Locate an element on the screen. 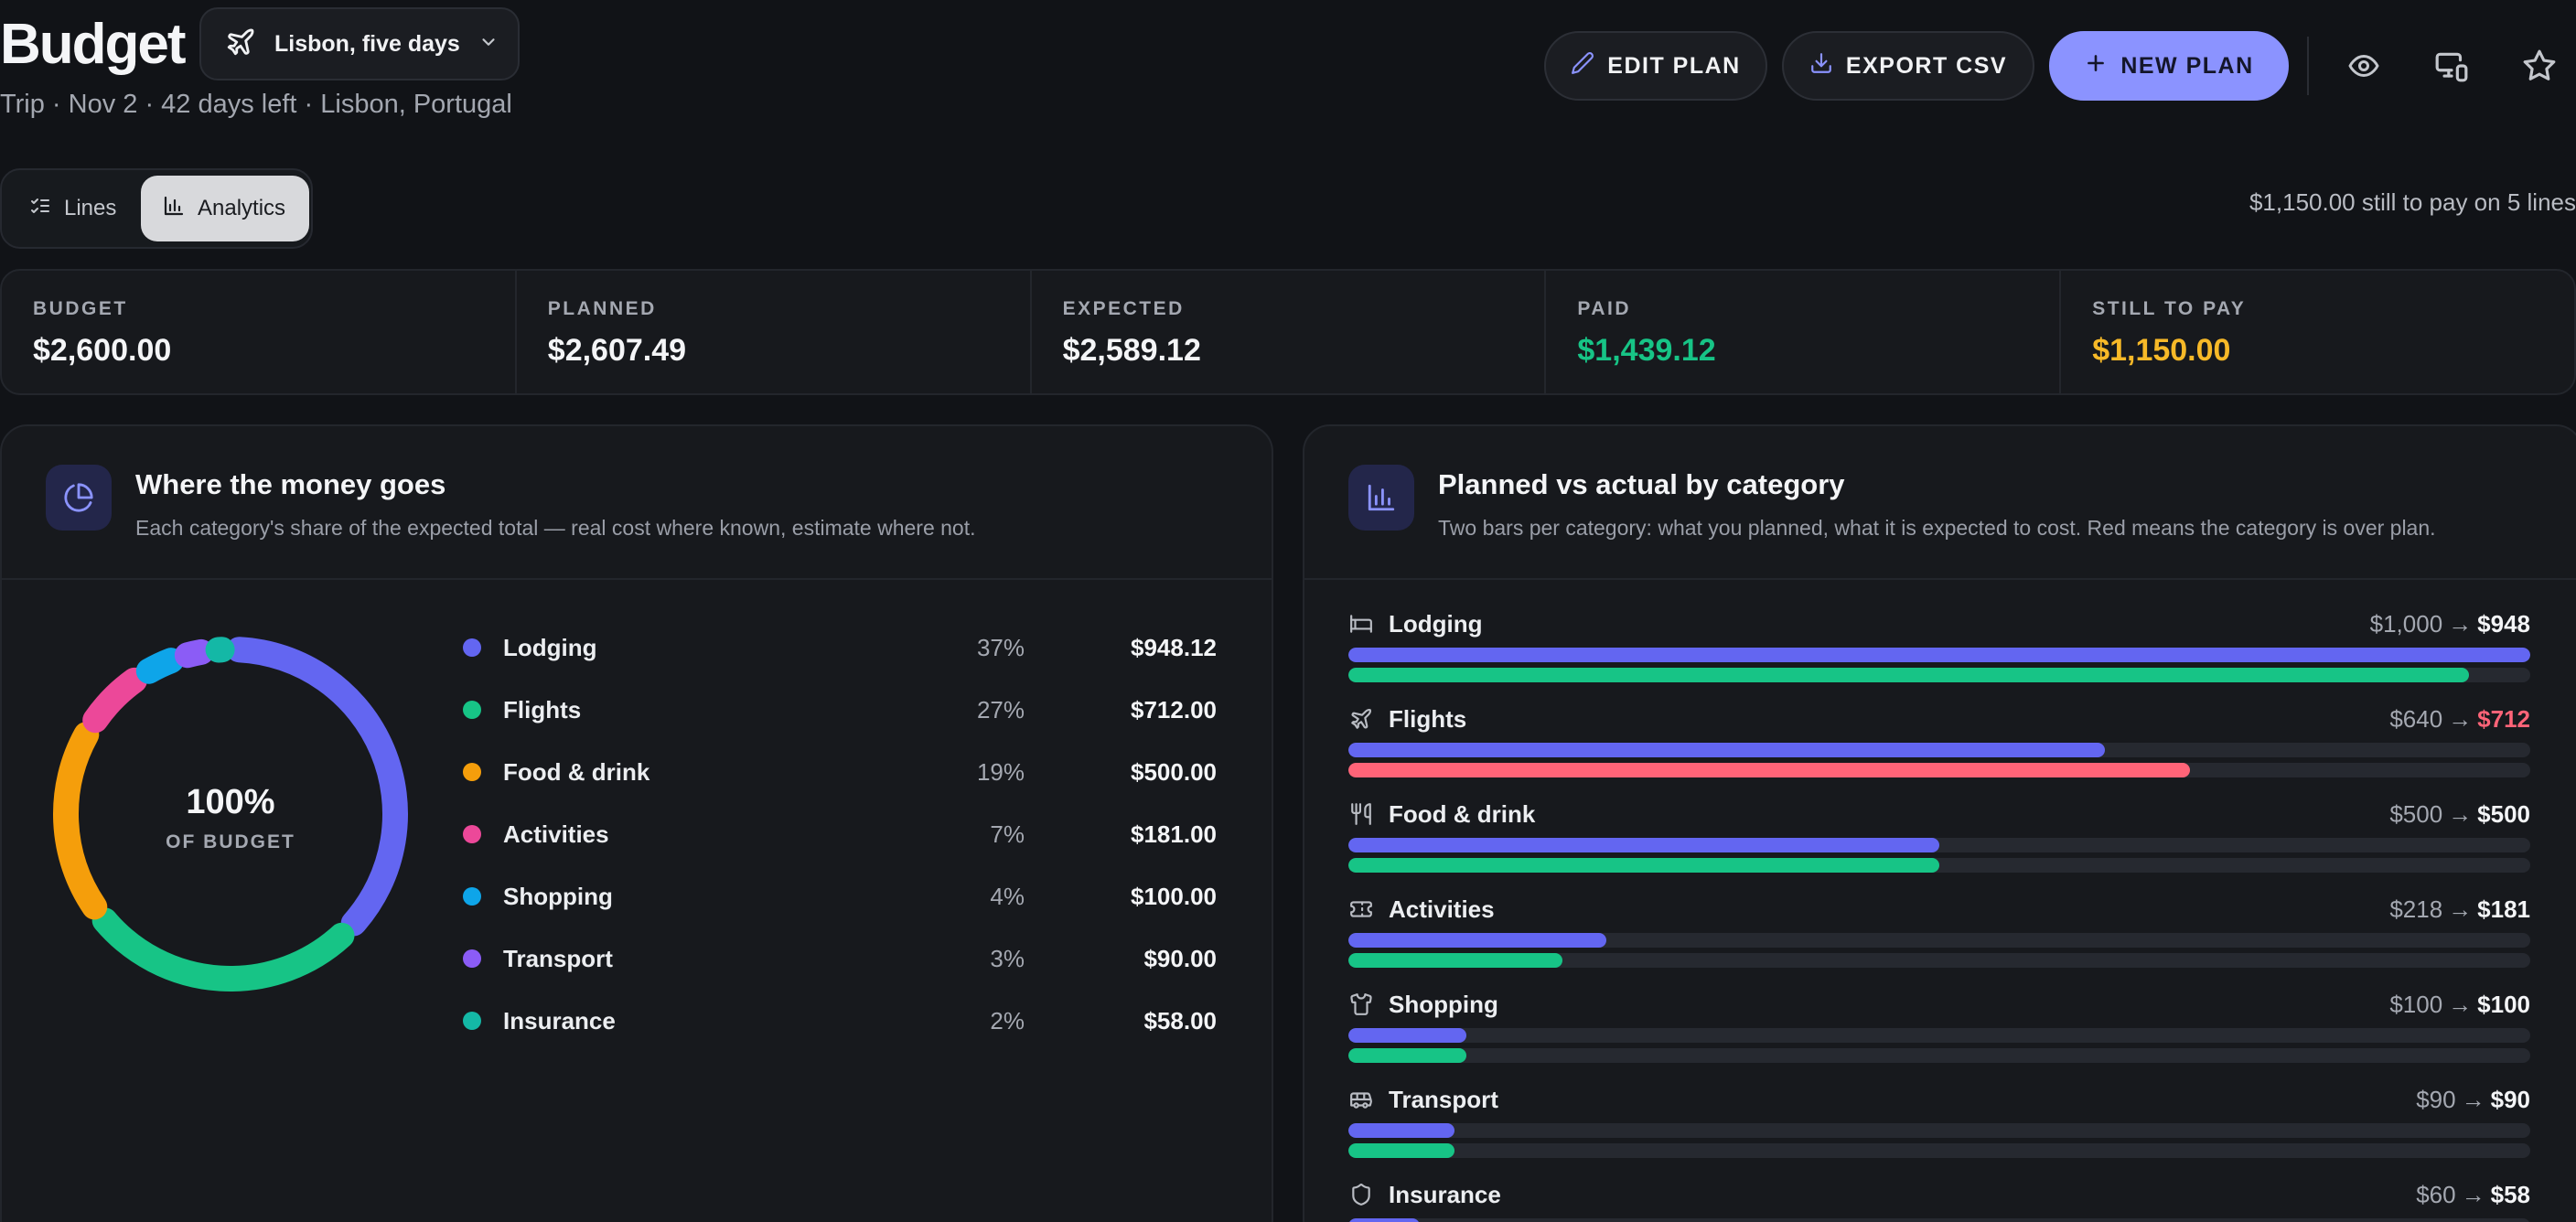 This screenshot has height=1222, width=2576. legend-amount: $58.00 is located at coordinates (1180, 1020).